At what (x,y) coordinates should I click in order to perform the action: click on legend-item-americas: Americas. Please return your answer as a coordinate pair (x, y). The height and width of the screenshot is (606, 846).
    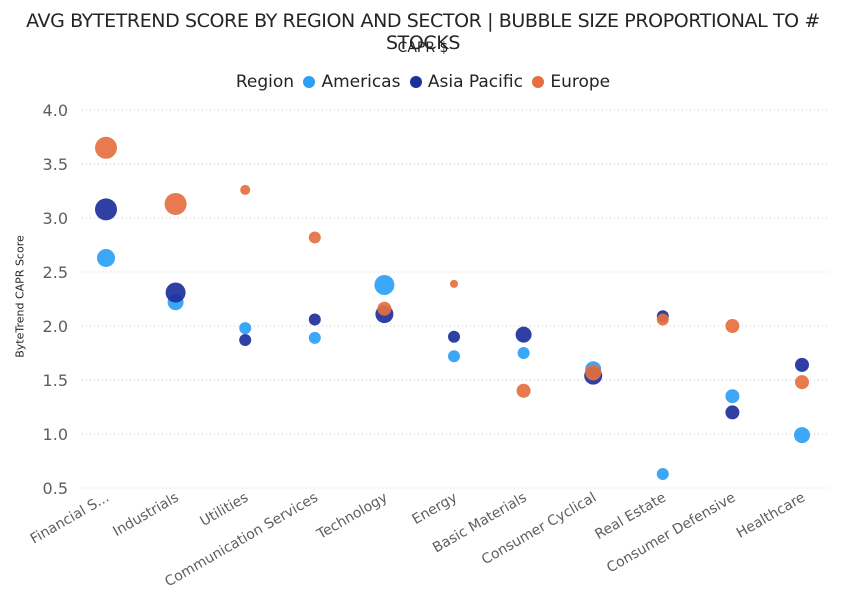
    Looking at the image, I should click on (351, 82).